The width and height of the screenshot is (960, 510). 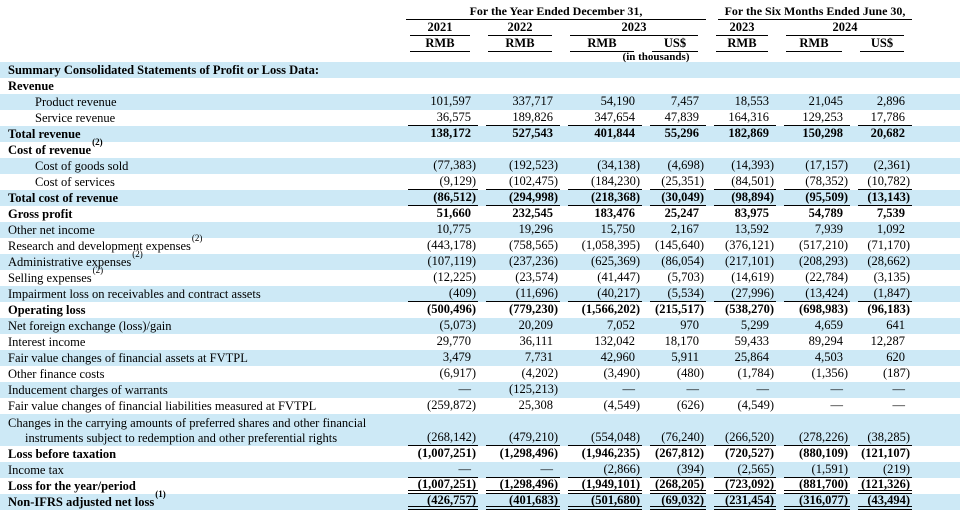 I want to click on cell-value: (34,138), so click(x=601, y=166).